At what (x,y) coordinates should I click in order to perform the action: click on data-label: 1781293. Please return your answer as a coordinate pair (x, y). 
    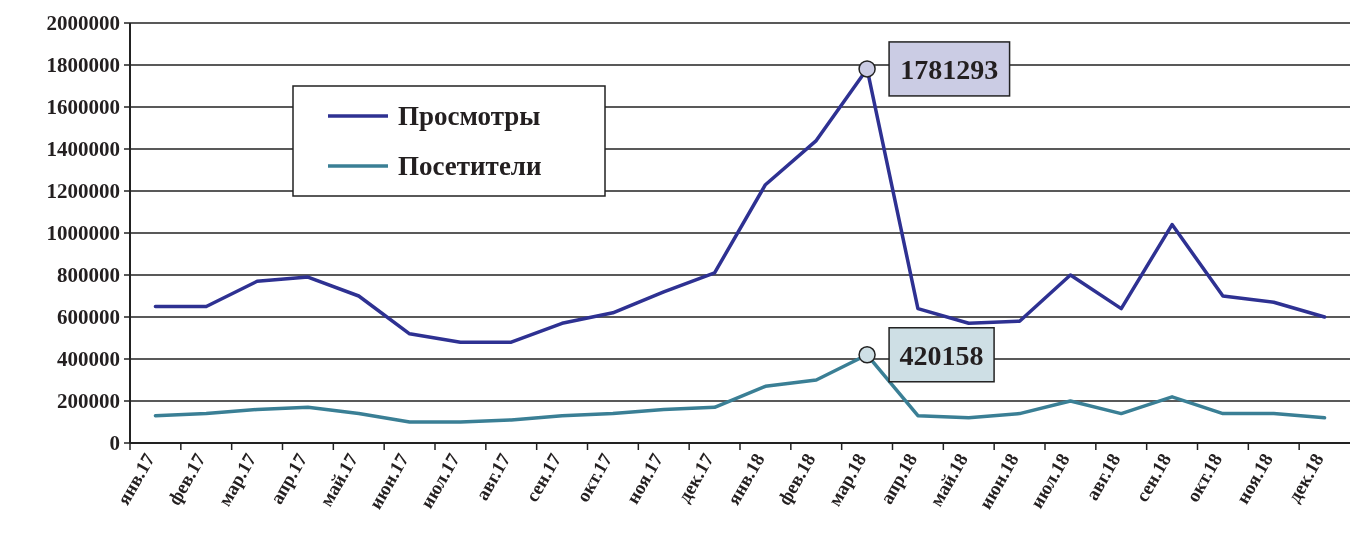
    Looking at the image, I should click on (949, 69).